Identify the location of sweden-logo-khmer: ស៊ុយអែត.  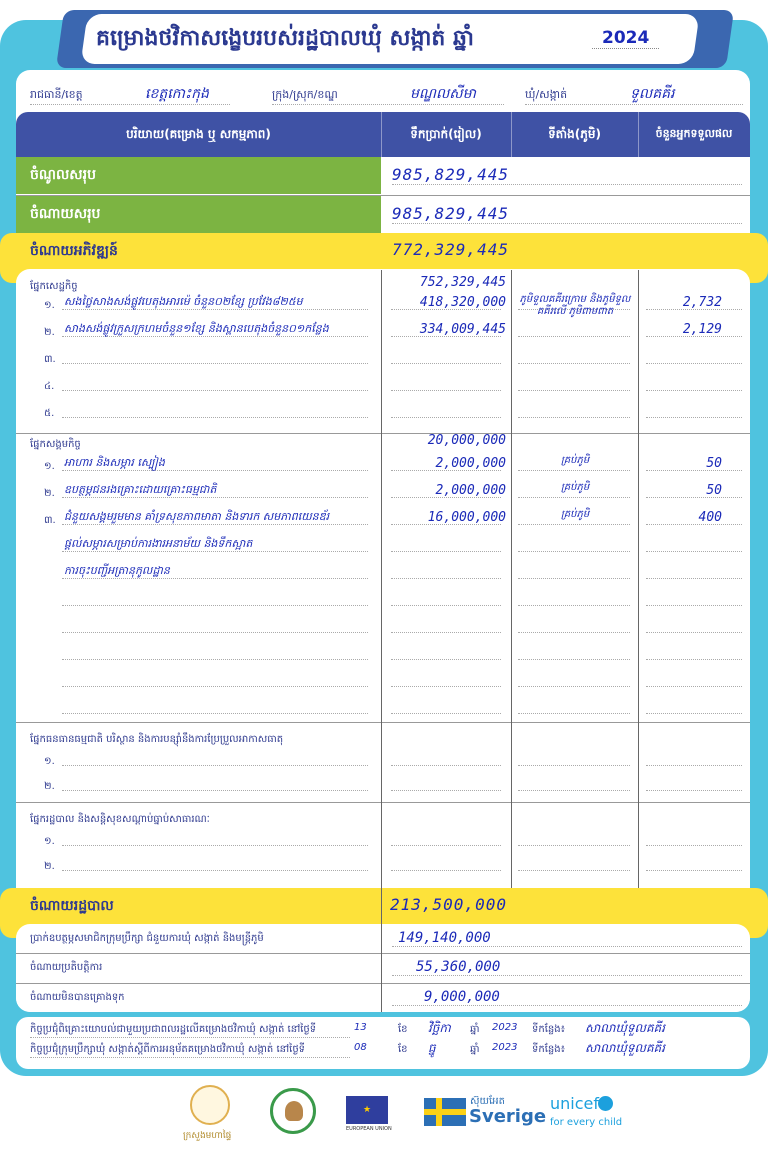
(487, 1101).